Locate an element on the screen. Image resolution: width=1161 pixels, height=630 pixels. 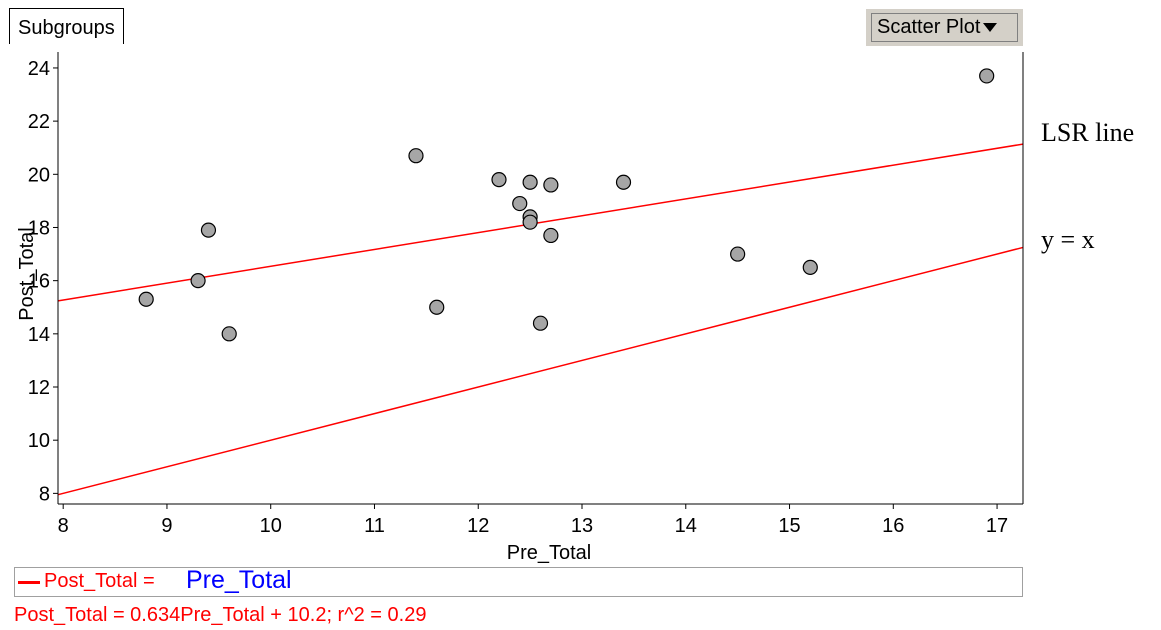
x-tick-label: 8 is located at coordinates (63, 526).